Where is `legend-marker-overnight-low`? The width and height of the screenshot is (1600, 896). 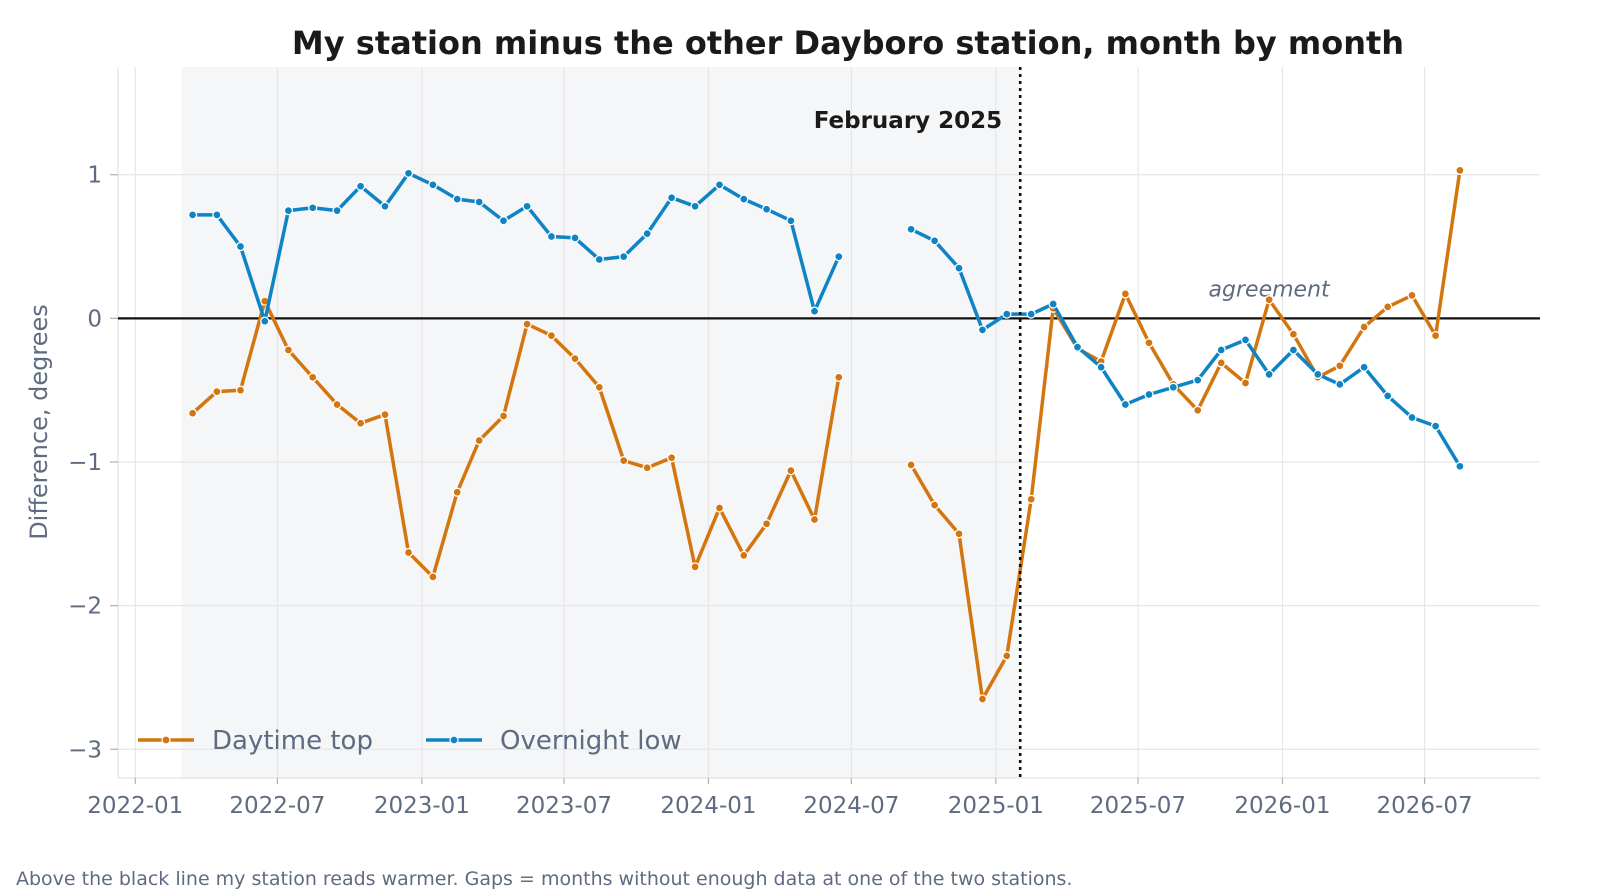
legend-marker-overnight-low is located at coordinates (454, 740).